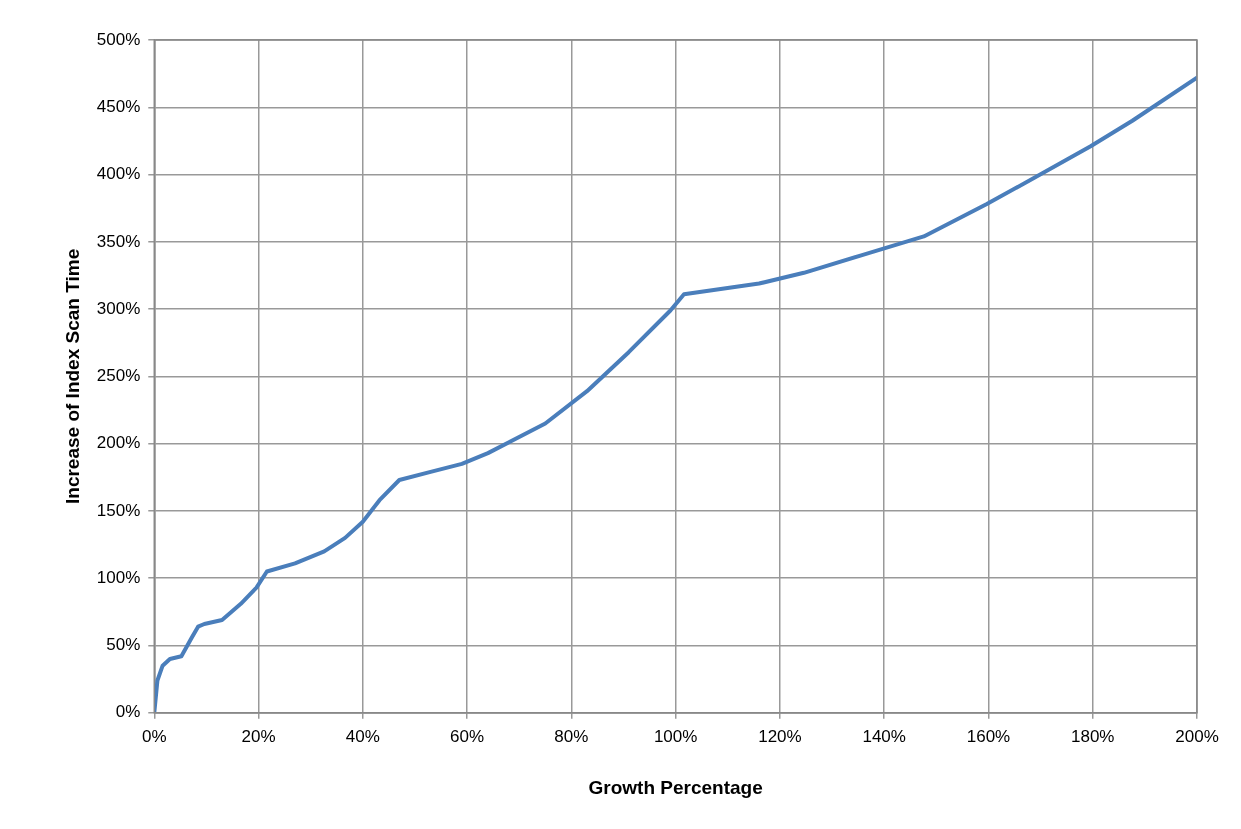 The image size is (1241, 829). What do you see at coordinates (258, 736) in the screenshot?
I see `x-tick-label: 20%` at bounding box center [258, 736].